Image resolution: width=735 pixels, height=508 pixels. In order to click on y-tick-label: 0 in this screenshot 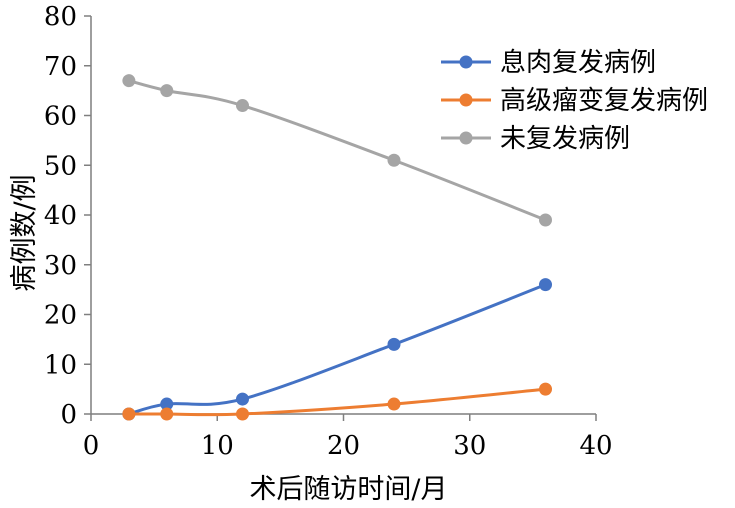, I will do `click(68, 415)`.